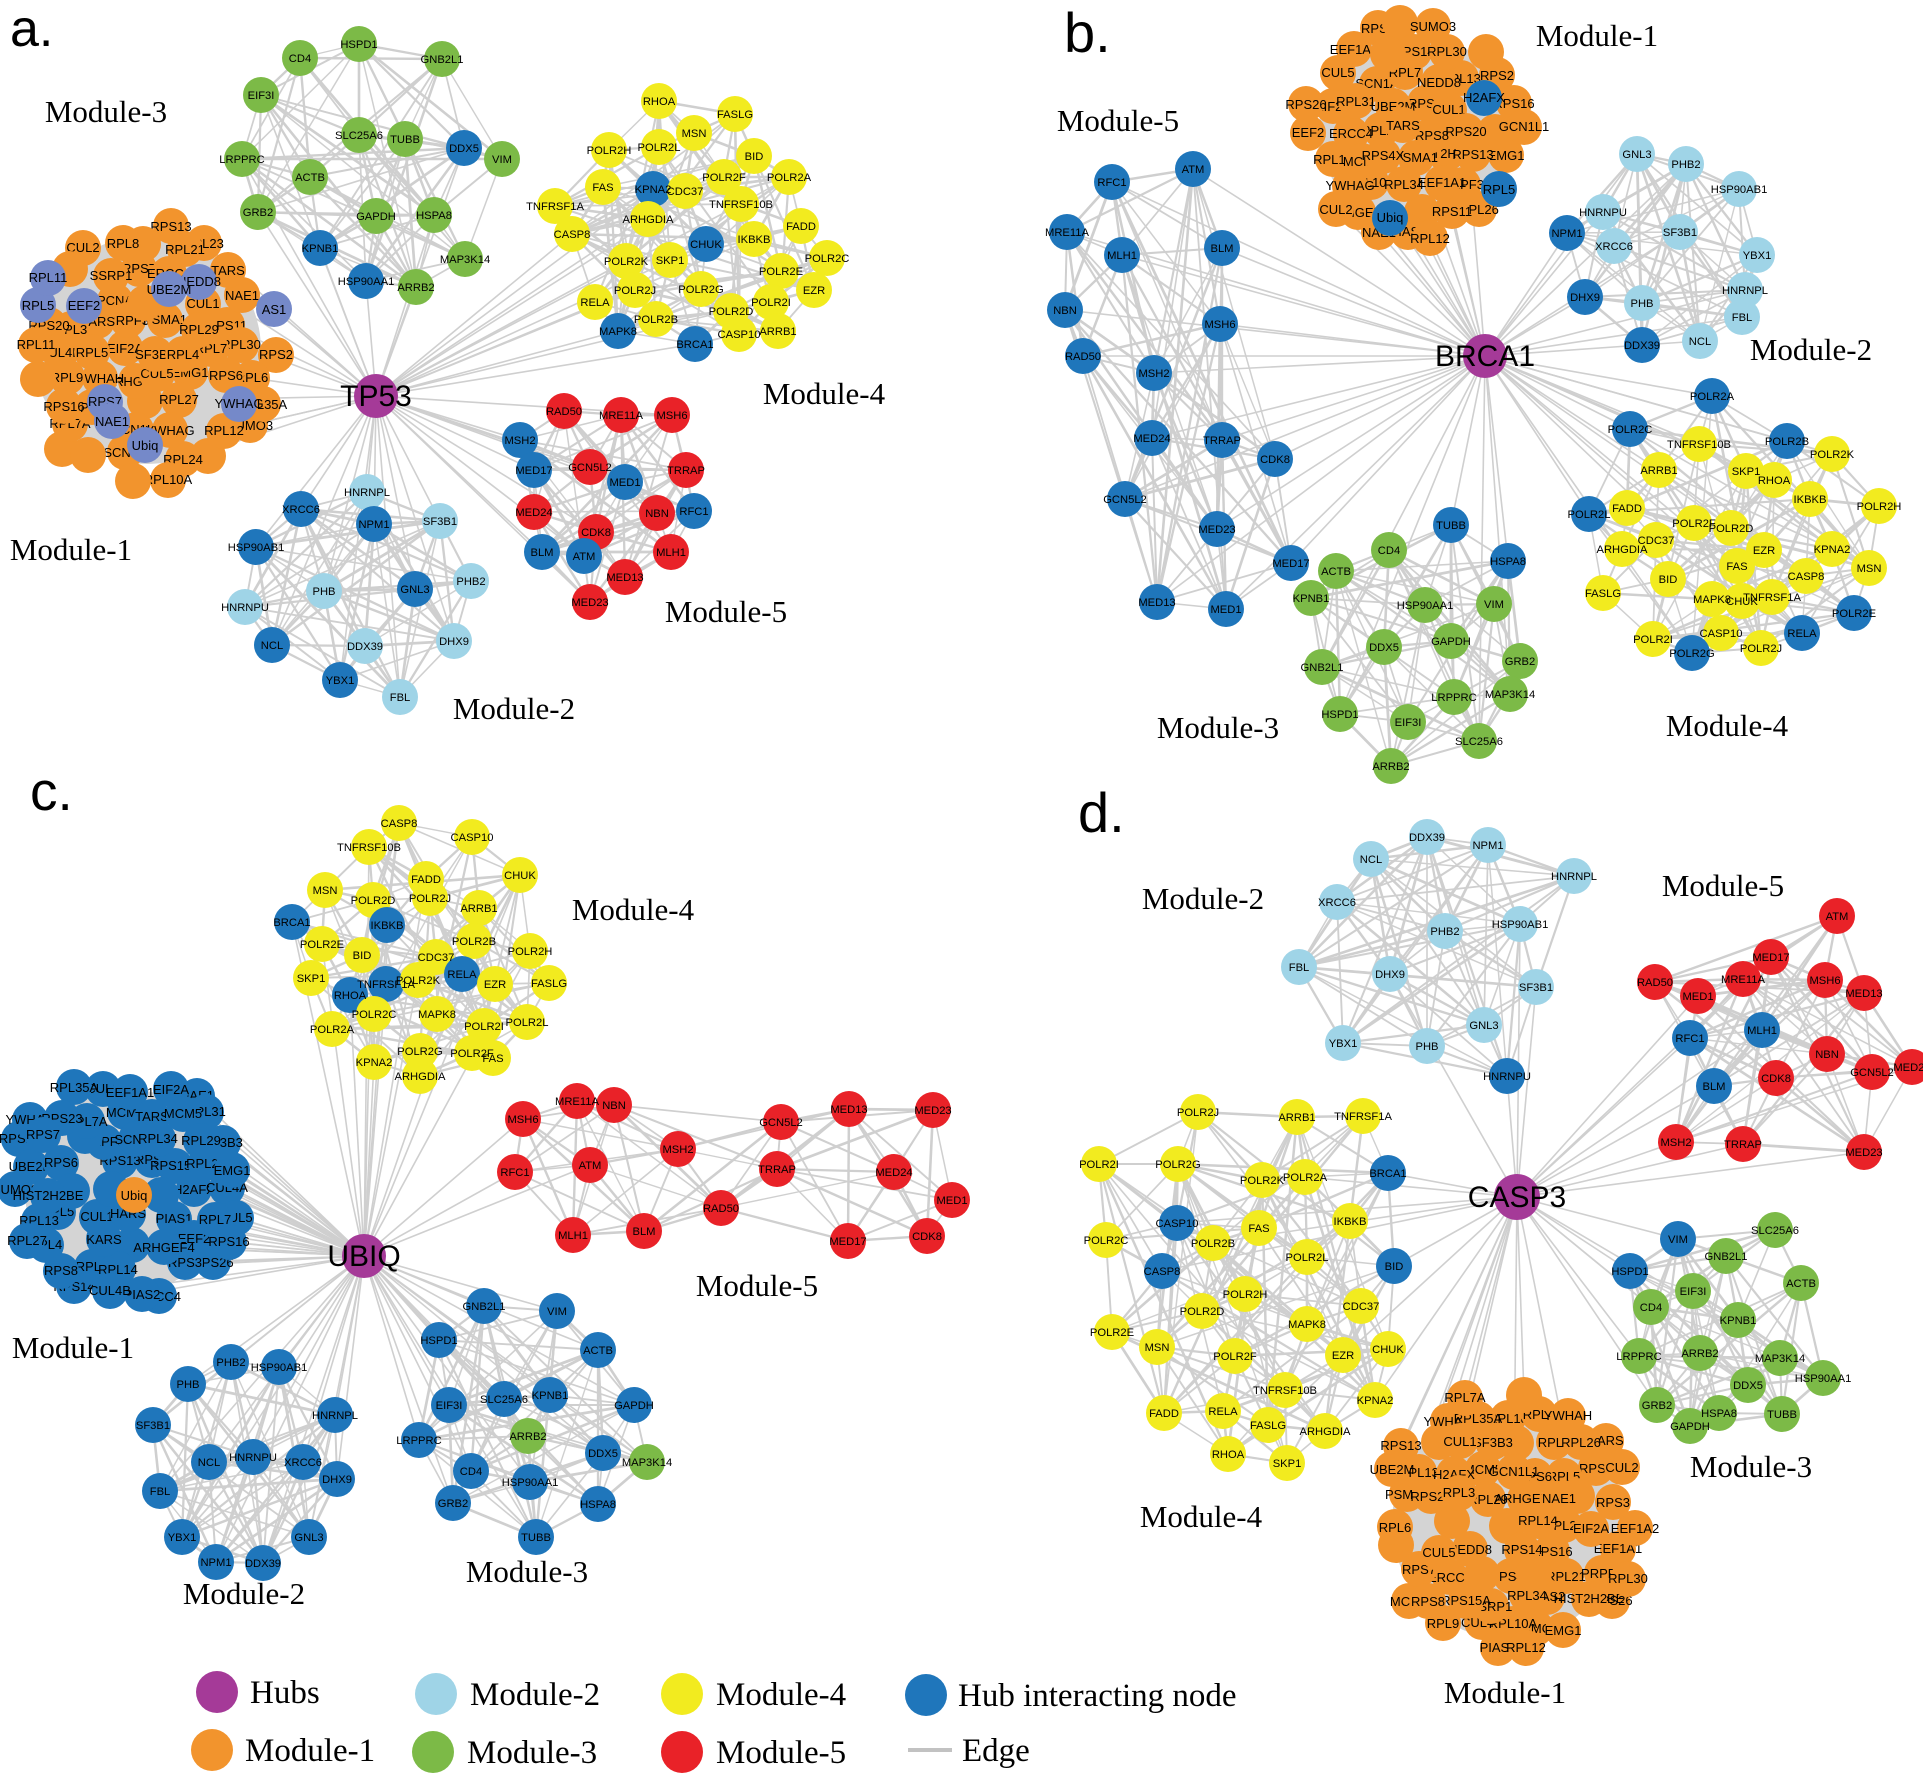 This screenshot has height=1775, width=1923. What do you see at coordinates (1485, 356) in the screenshot?
I see `svg-text: BRCA1` at bounding box center [1485, 356].